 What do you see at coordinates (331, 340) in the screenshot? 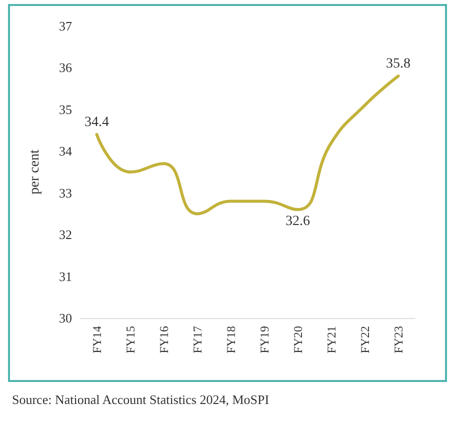
I see `x-tick-label: FY21` at bounding box center [331, 340].